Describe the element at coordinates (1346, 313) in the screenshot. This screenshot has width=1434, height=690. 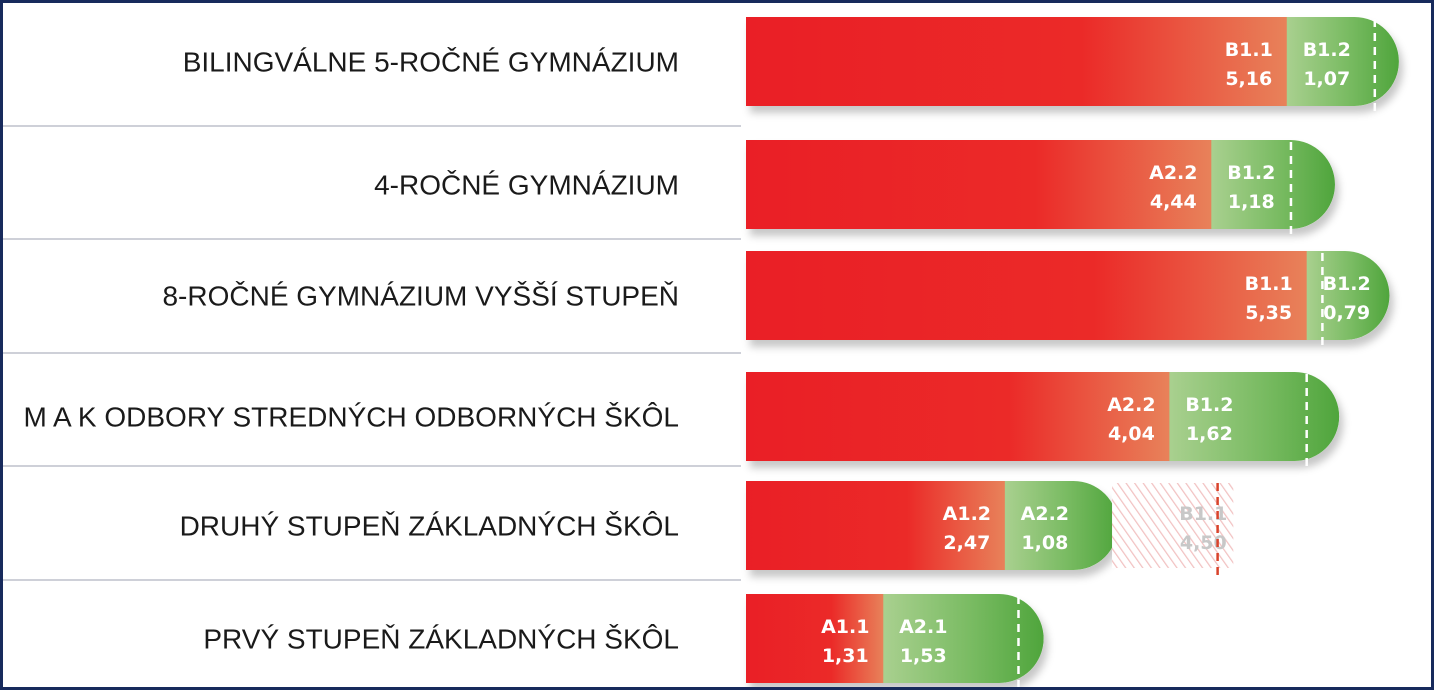
I see `segment-value-label: 0,79` at that location.